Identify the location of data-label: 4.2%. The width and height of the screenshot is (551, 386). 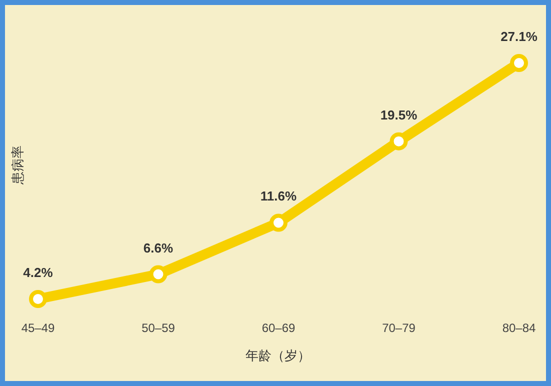
(38, 272).